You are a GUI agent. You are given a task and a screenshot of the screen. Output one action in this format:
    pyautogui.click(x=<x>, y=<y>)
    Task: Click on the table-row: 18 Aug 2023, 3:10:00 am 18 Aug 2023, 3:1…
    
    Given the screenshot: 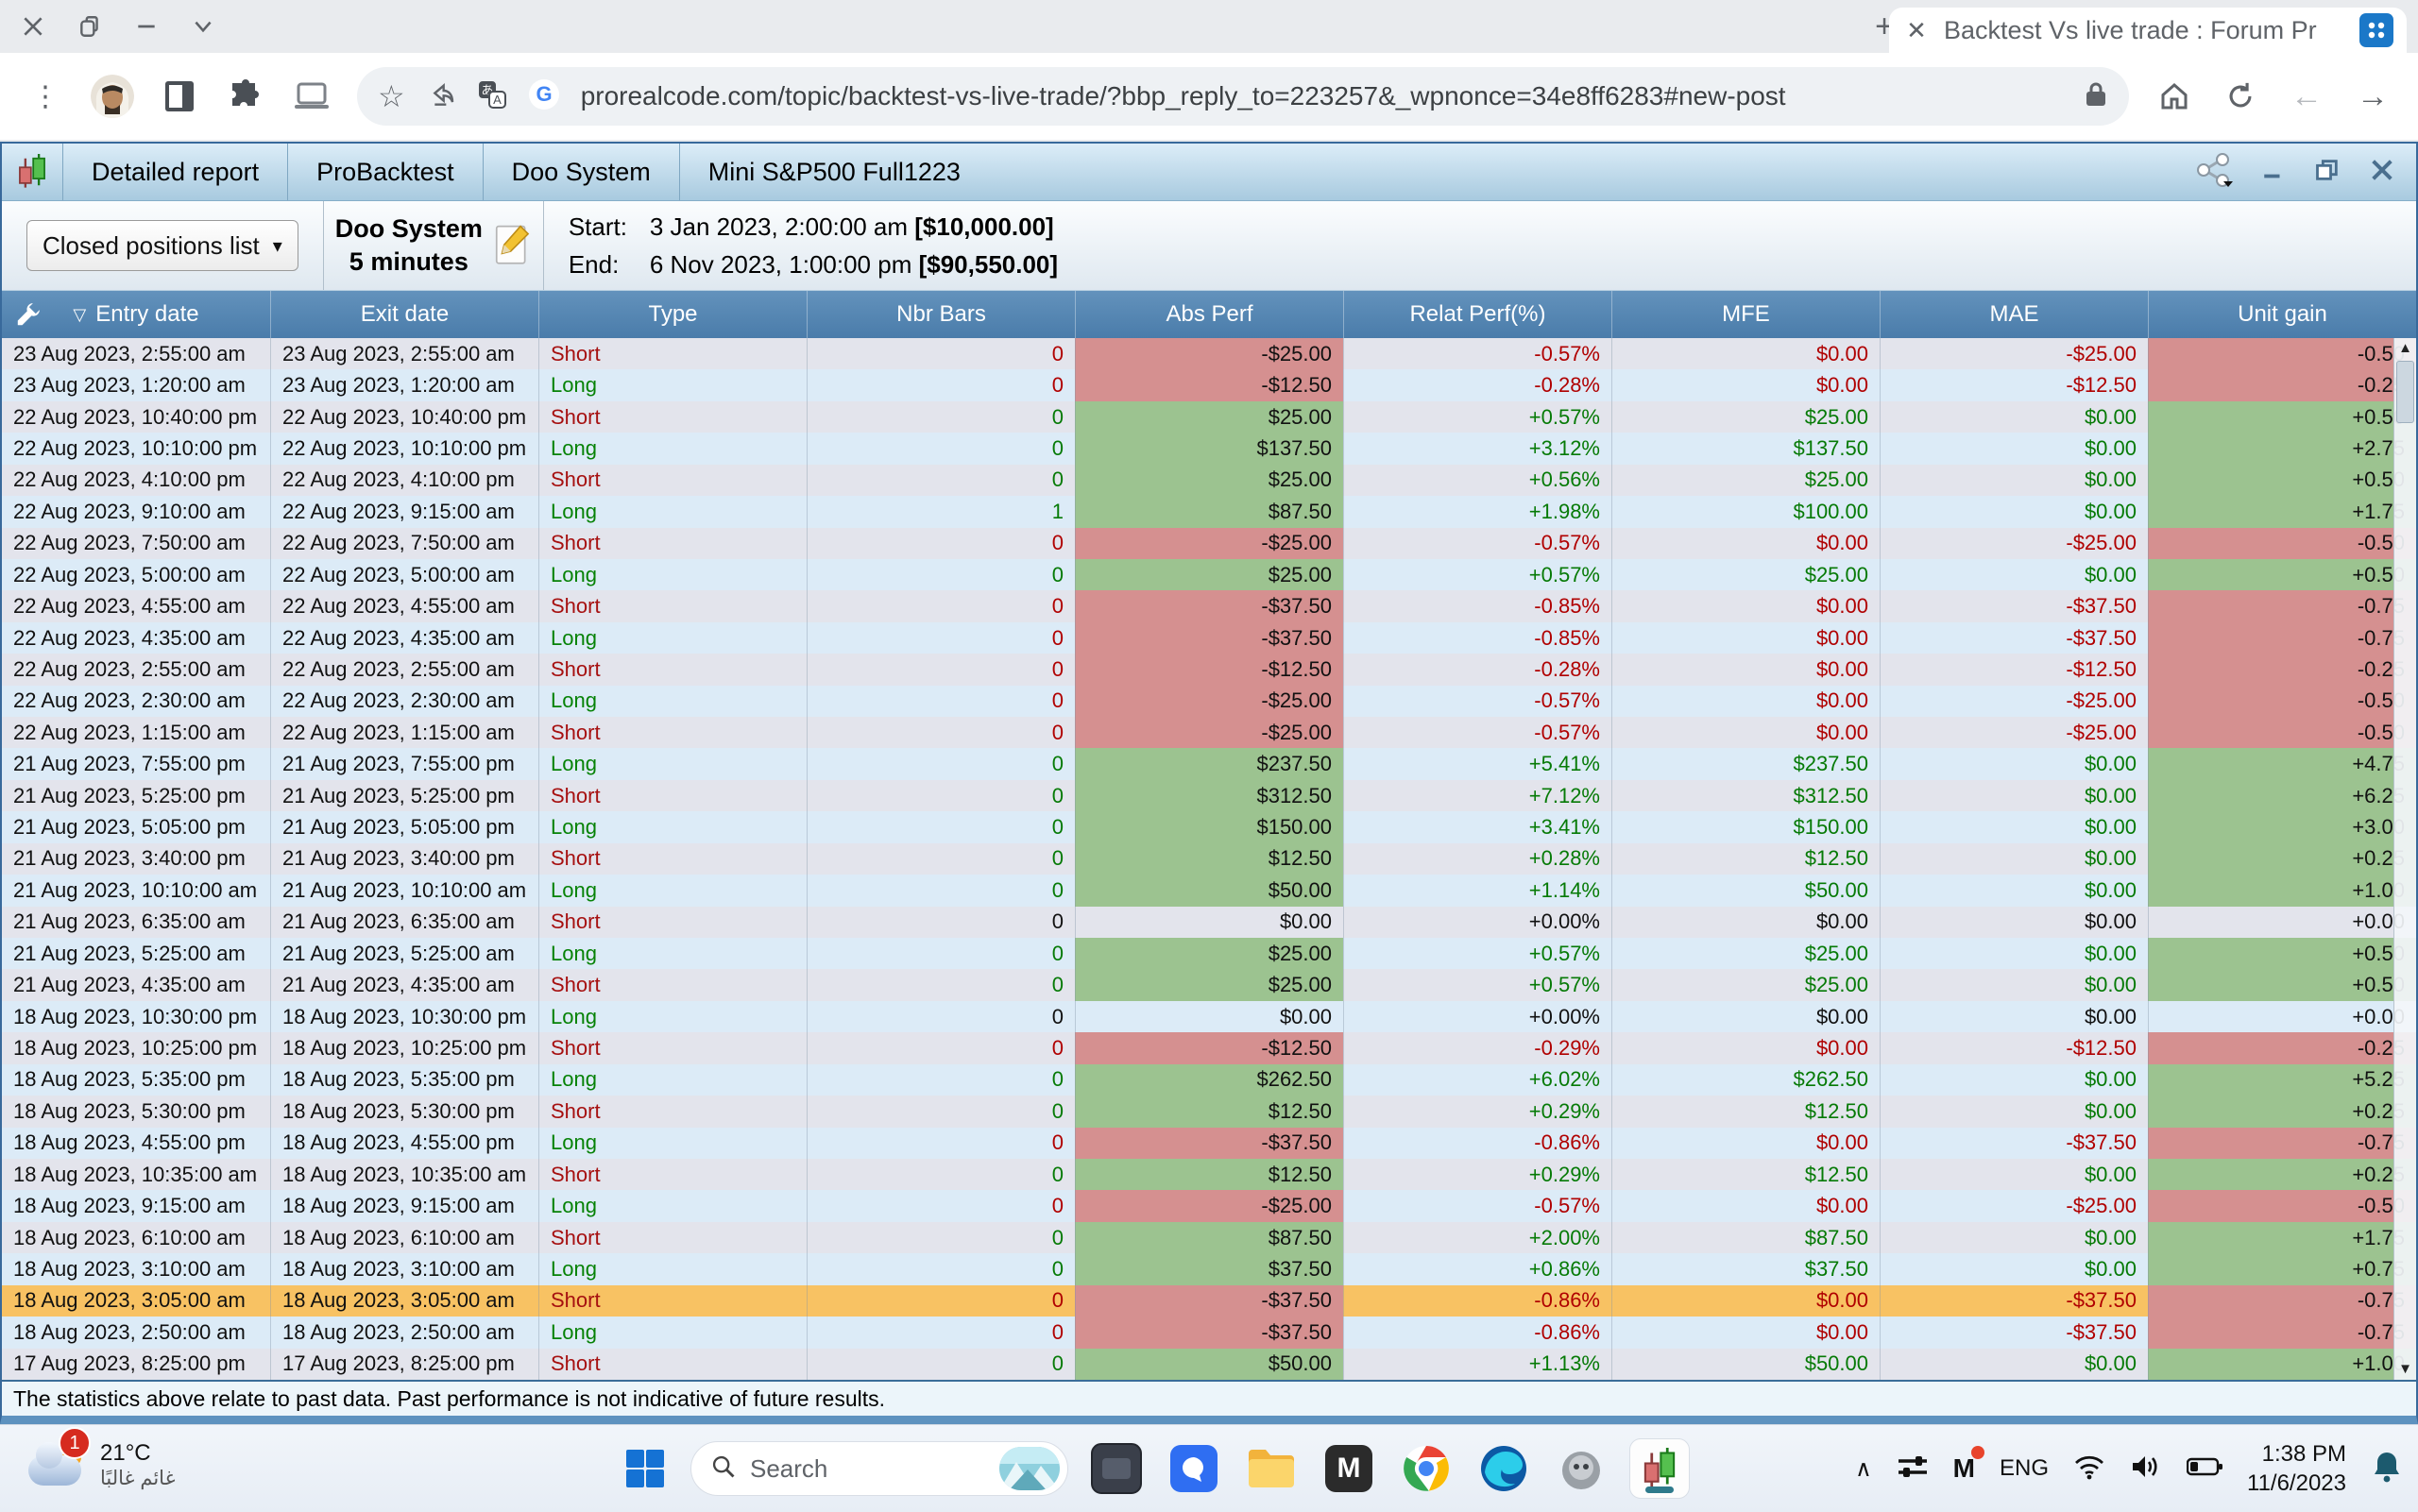 What is the action you would take?
    pyautogui.click(x=1209, y=1269)
    